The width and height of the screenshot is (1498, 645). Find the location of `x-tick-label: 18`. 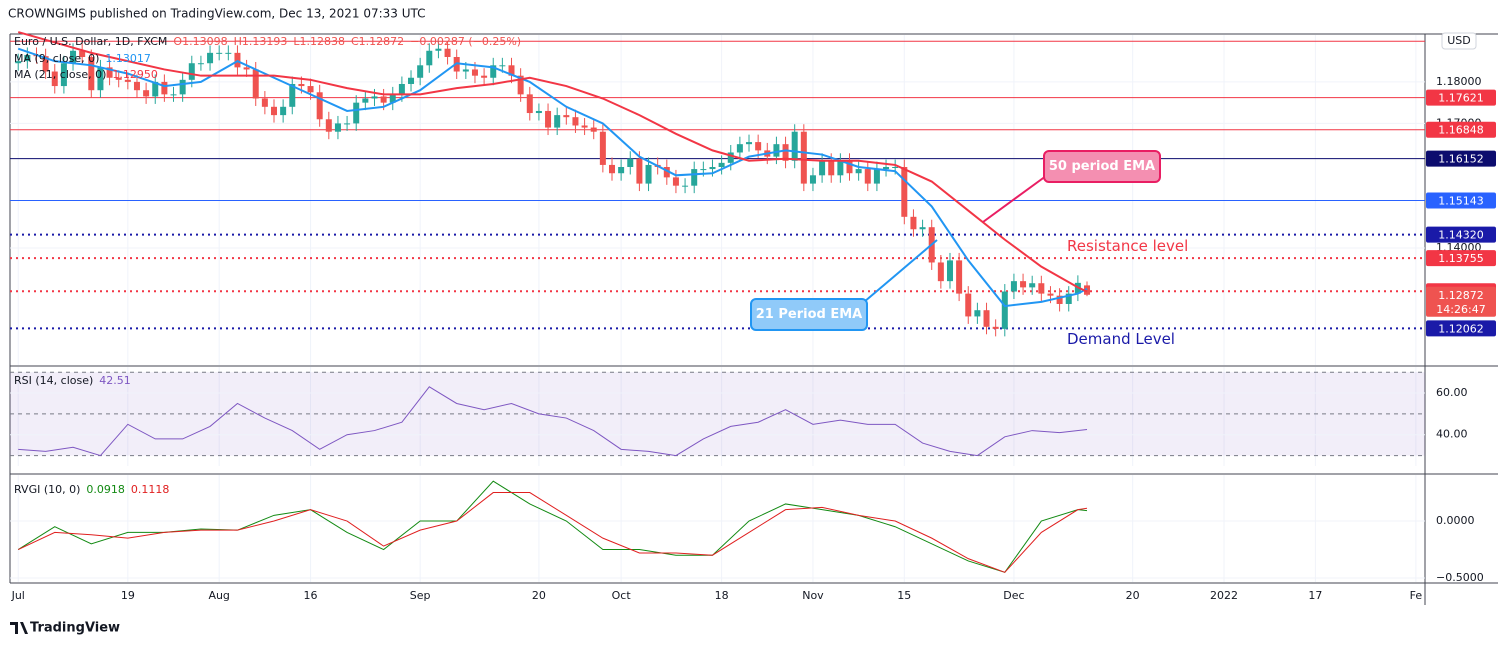

x-tick-label: 18 is located at coordinates (722, 595).